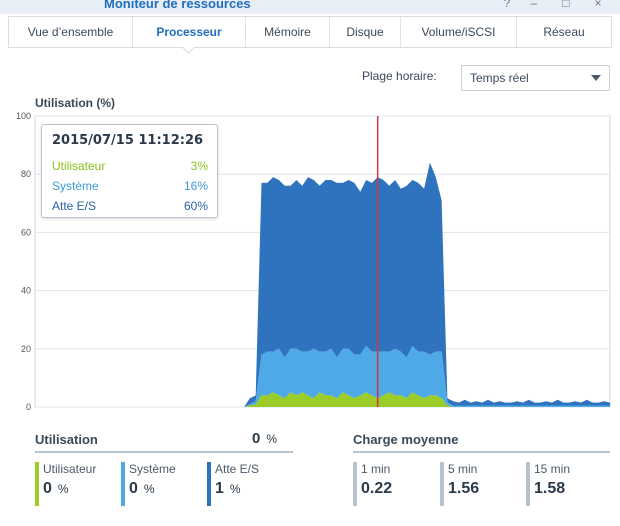 The height and width of the screenshot is (526, 620). I want to click on load-1min-bar, so click(355, 484).